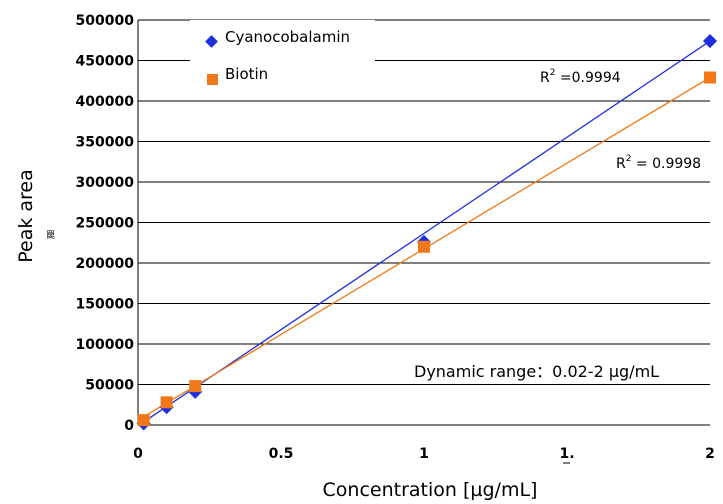 The height and width of the screenshot is (504, 723). Describe the element at coordinates (105, 143) in the screenshot. I see `y-tick-label: 350000` at that location.